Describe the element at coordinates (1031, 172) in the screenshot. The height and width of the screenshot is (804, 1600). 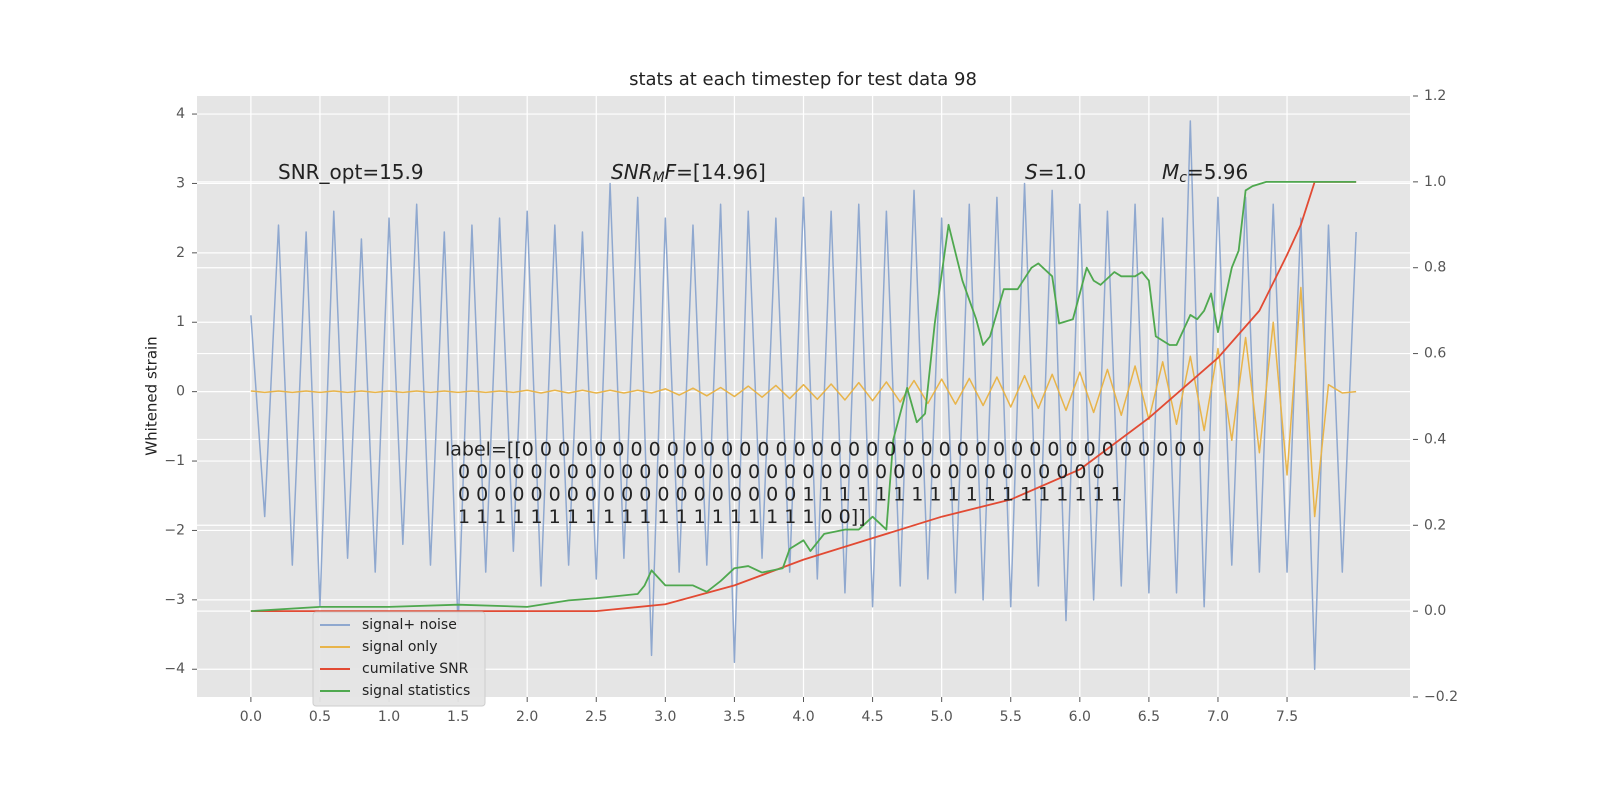
I see `annotation-part: S` at that location.